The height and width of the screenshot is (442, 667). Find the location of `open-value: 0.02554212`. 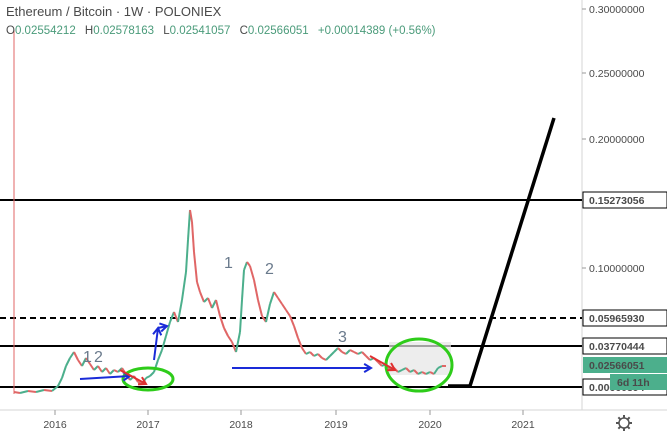

open-value: 0.02554212 is located at coordinates (45, 31).